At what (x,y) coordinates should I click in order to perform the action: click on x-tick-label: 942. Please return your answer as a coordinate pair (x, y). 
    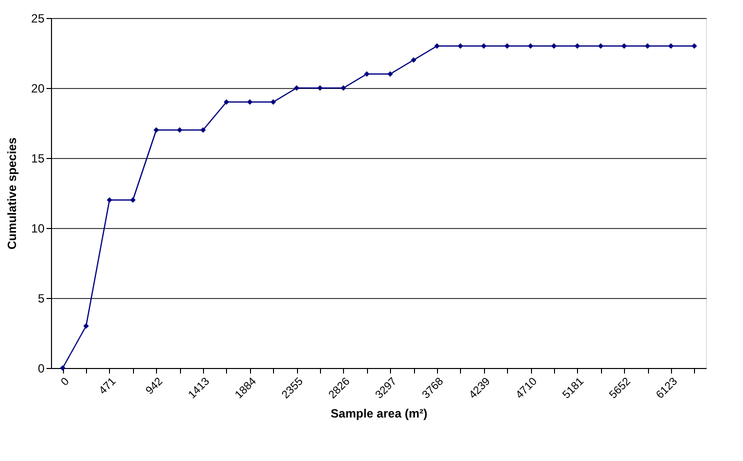
    Looking at the image, I should click on (155, 386).